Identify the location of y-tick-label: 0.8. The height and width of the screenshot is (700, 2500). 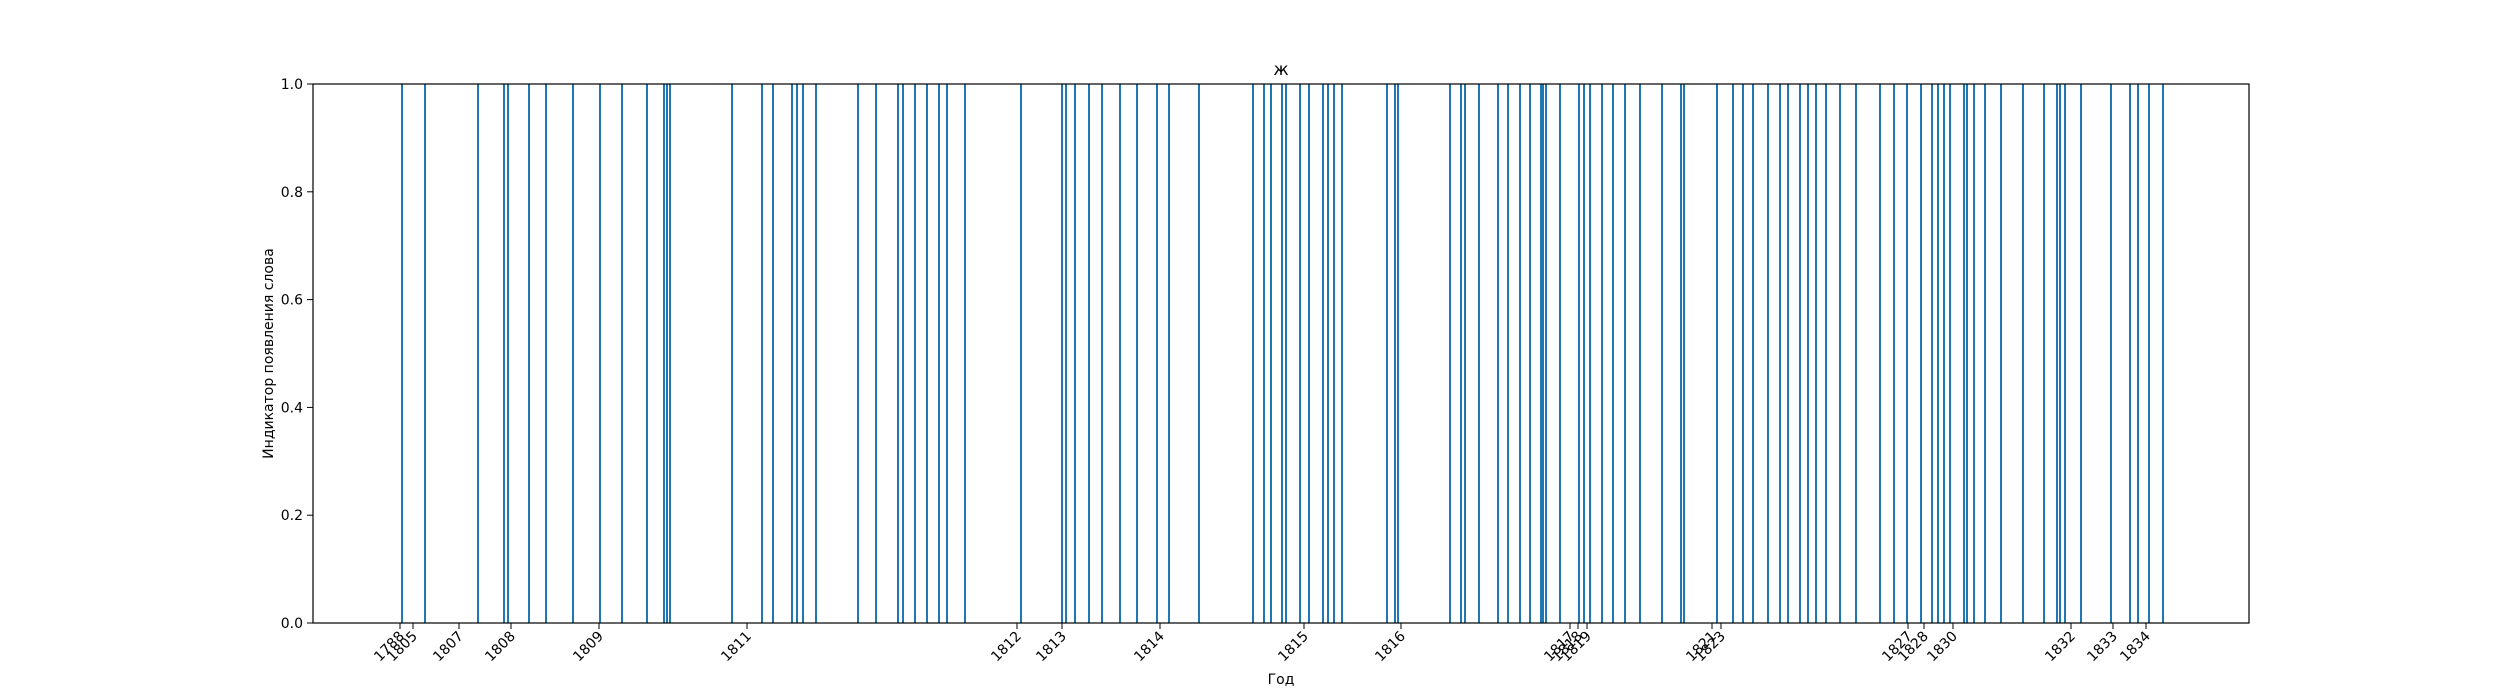
(292, 193).